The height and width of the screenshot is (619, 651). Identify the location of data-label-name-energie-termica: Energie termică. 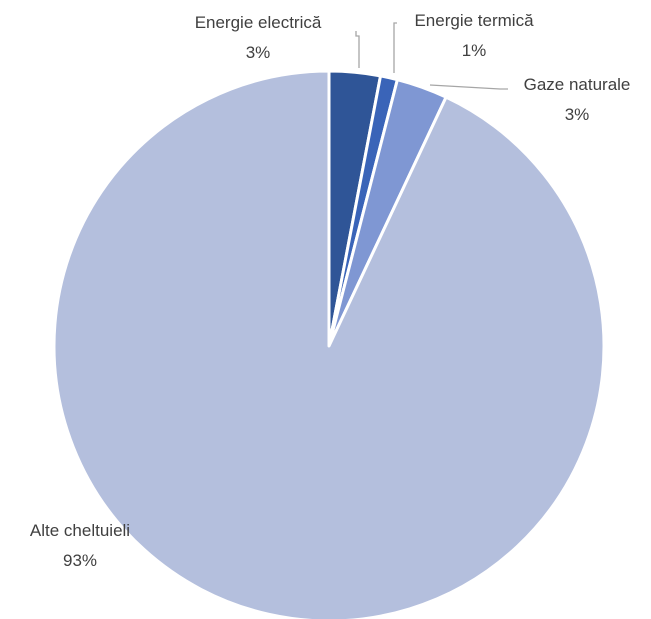
(474, 20).